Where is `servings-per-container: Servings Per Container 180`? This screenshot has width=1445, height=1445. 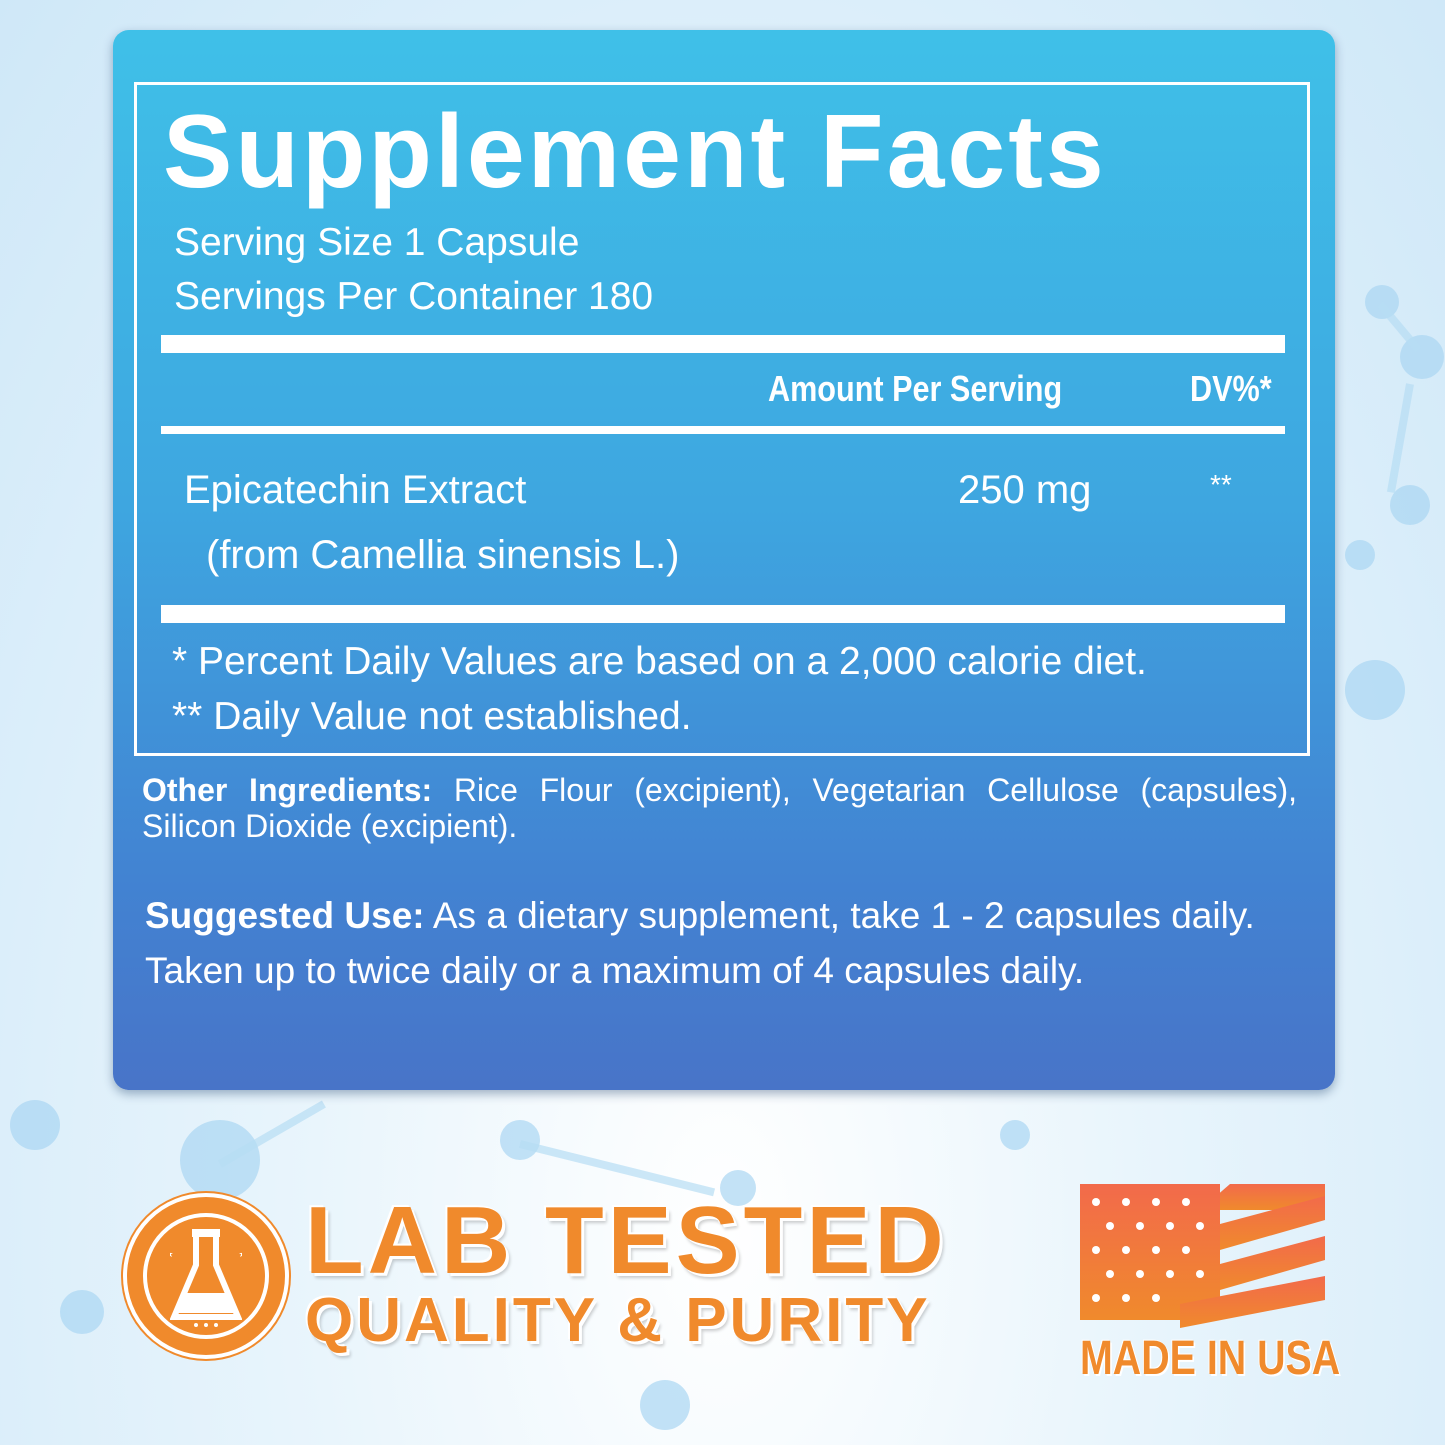 servings-per-container: Servings Per Container 180 is located at coordinates (414, 296).